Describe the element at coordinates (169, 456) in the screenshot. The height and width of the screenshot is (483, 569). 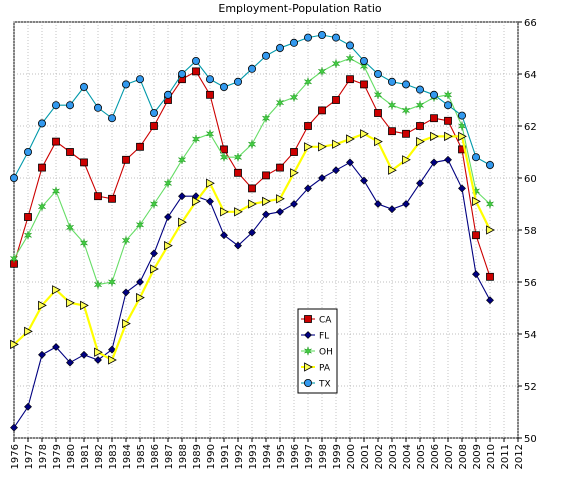
I see `x-tick-label: 1987` at that location.